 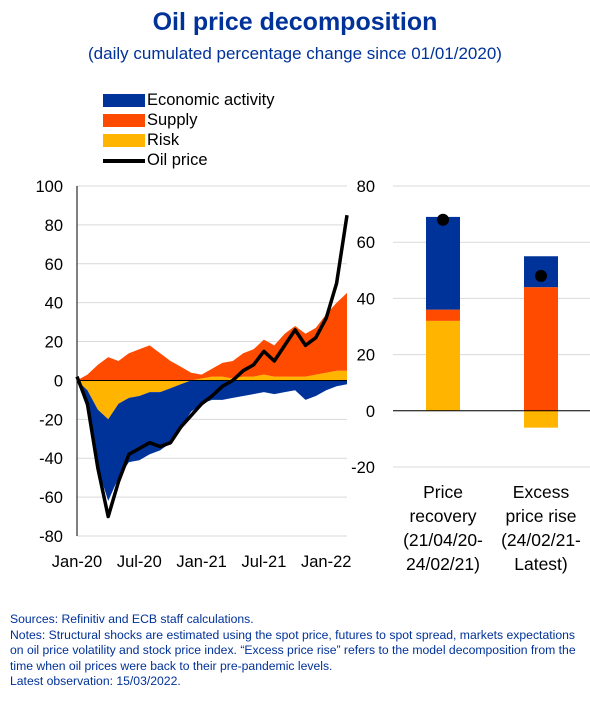 What do you see at coordinates (212, 375) in the screenshot?
I see `risk-area-positive` at bounding box center [212, 375].